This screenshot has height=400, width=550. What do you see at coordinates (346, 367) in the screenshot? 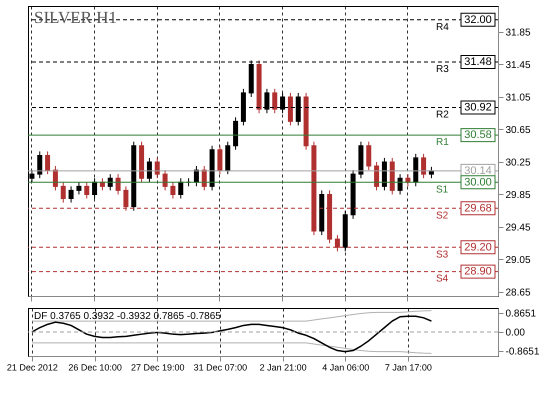
I see `category-label: 4 Jan 06:00` at bounding box center [346, 367].